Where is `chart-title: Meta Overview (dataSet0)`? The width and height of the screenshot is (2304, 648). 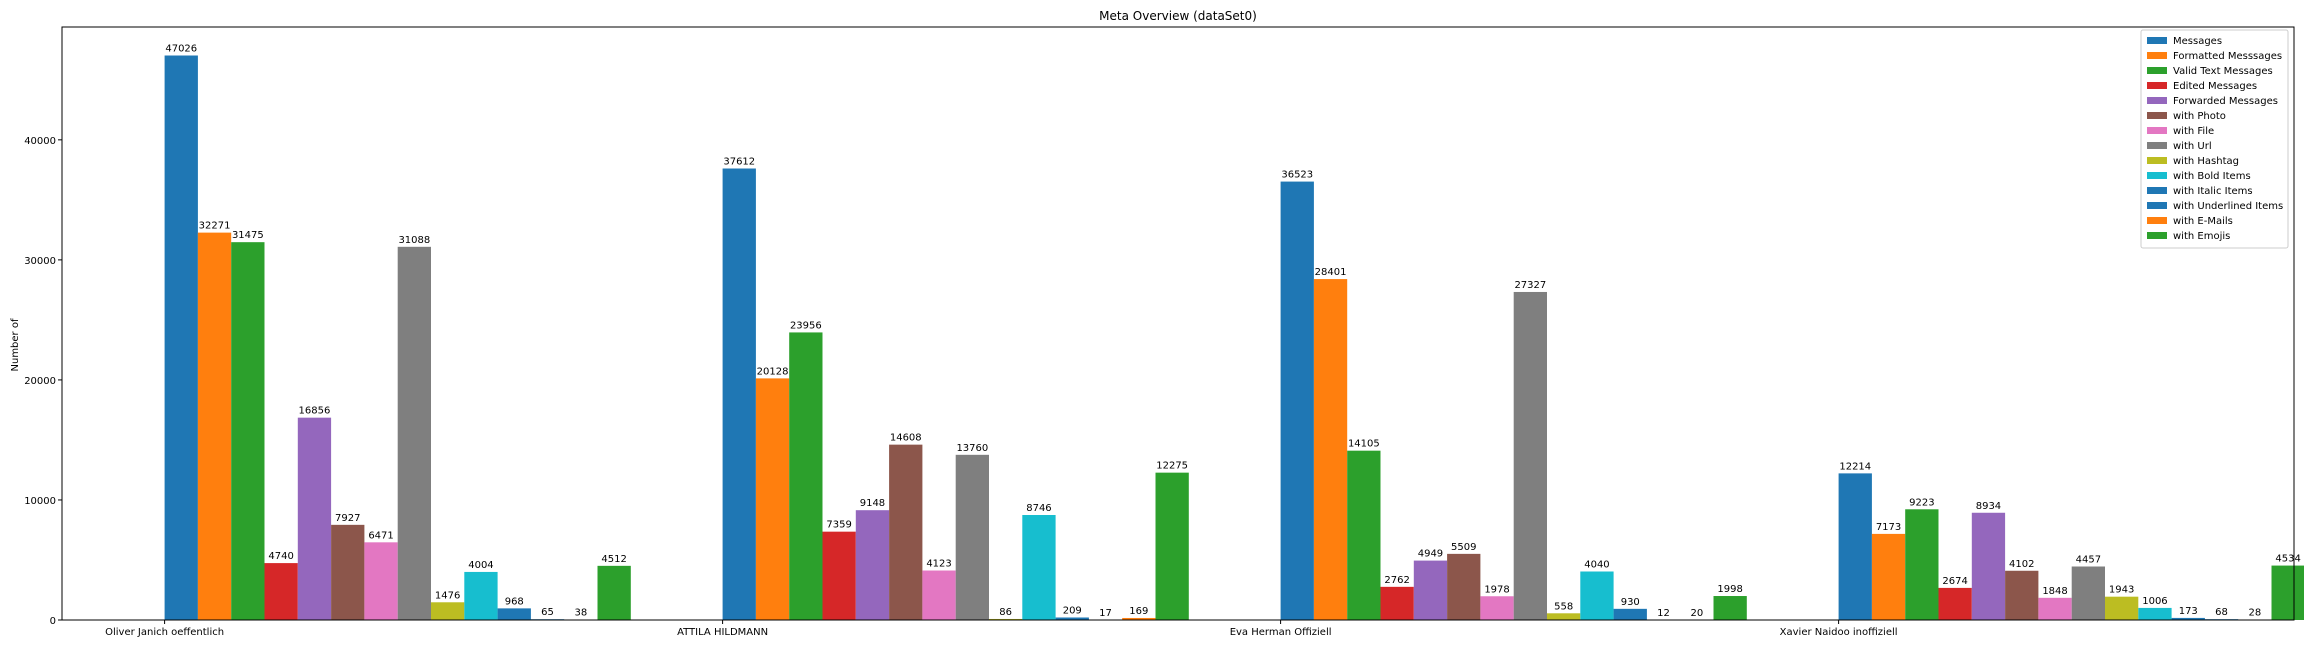 chart-title: Meta Overview (dataSet0) is located at coordinates (1178, 16).